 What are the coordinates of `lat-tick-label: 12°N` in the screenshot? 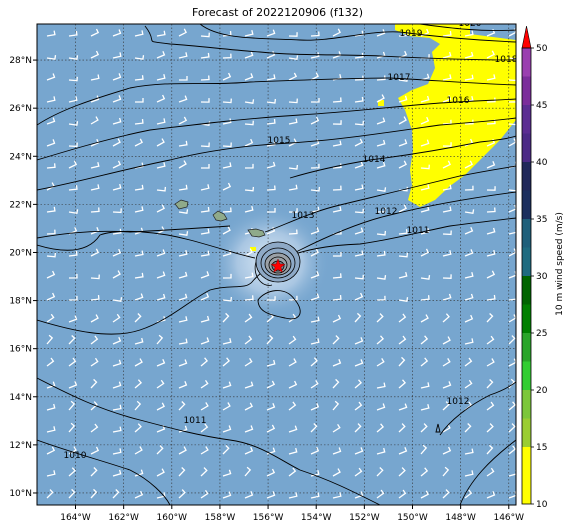 It's located at (20, 446).